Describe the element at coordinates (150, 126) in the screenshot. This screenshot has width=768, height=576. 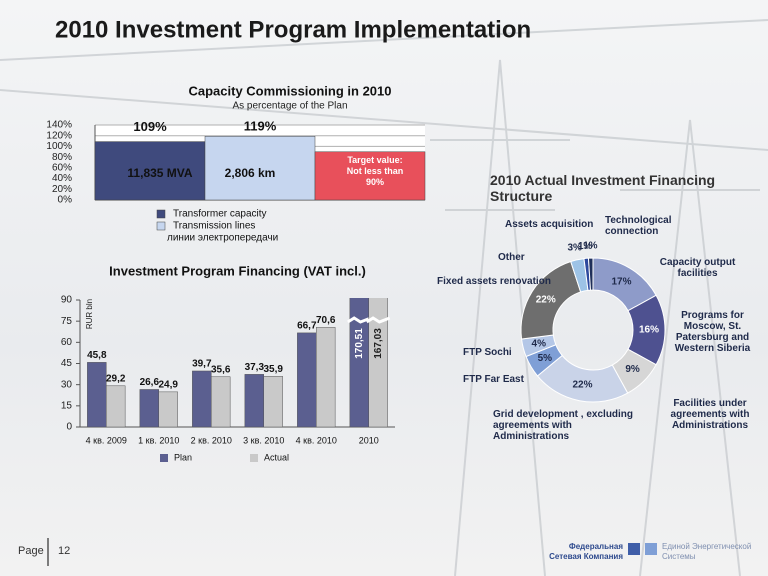
I see `value-label: 109%` at that location.